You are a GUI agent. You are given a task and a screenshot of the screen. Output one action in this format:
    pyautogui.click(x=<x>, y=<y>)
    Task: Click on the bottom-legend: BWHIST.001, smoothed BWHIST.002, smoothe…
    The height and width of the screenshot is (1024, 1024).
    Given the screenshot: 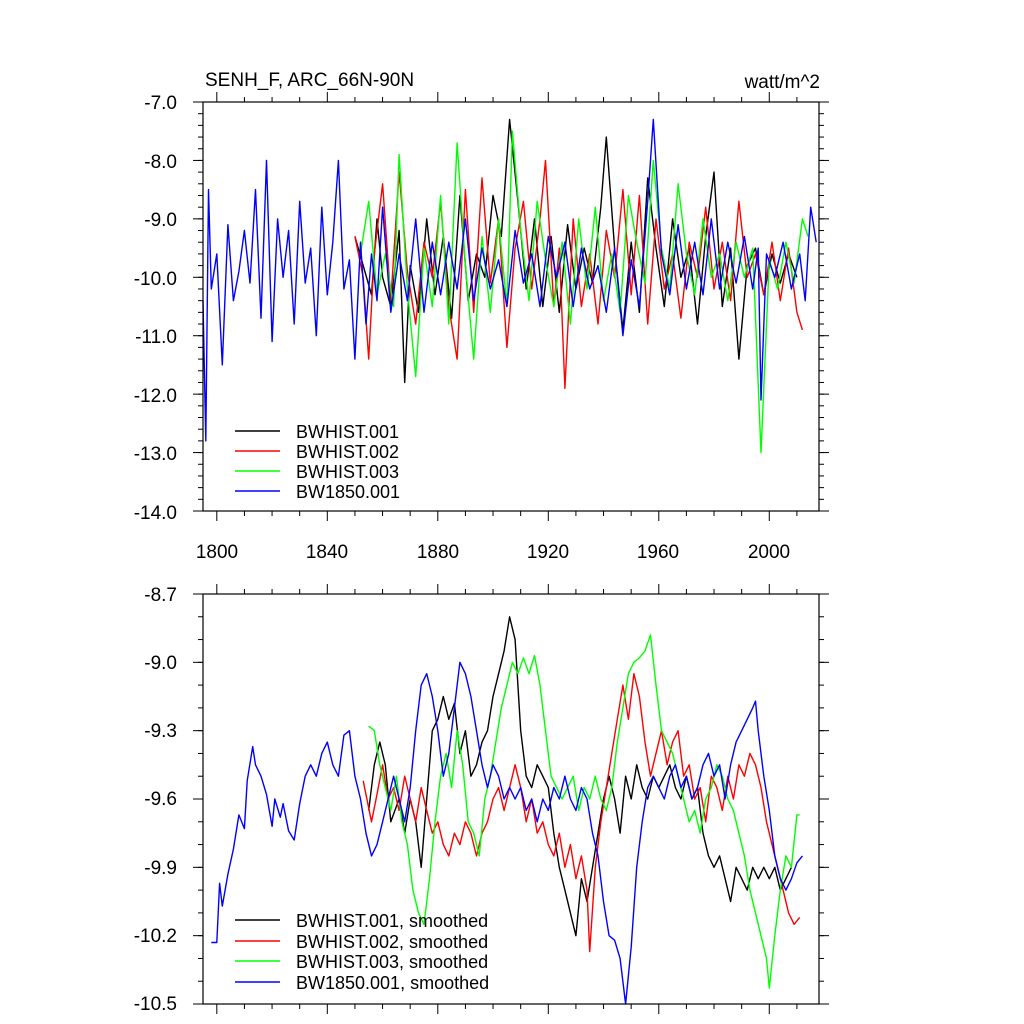 What is the action you would take?
    pyautogui.click(x=362, y=952)
    